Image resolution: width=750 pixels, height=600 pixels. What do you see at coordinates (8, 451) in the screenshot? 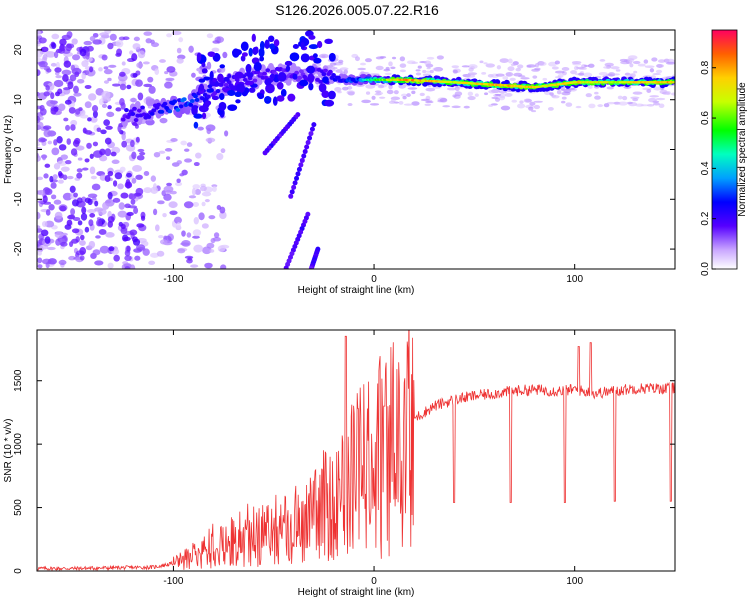
I see `snr-y-axis-label: SNR (10 * v/v)` at bounding box center [8, 451].